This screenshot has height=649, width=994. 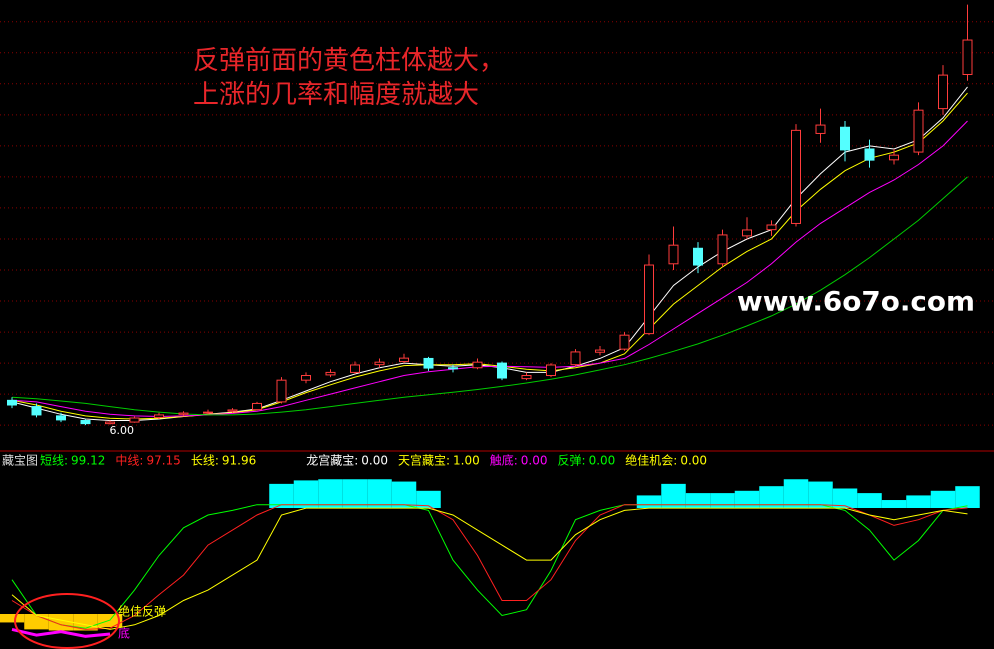 I want to click on highlight-circle, so click(x=67, y=621).